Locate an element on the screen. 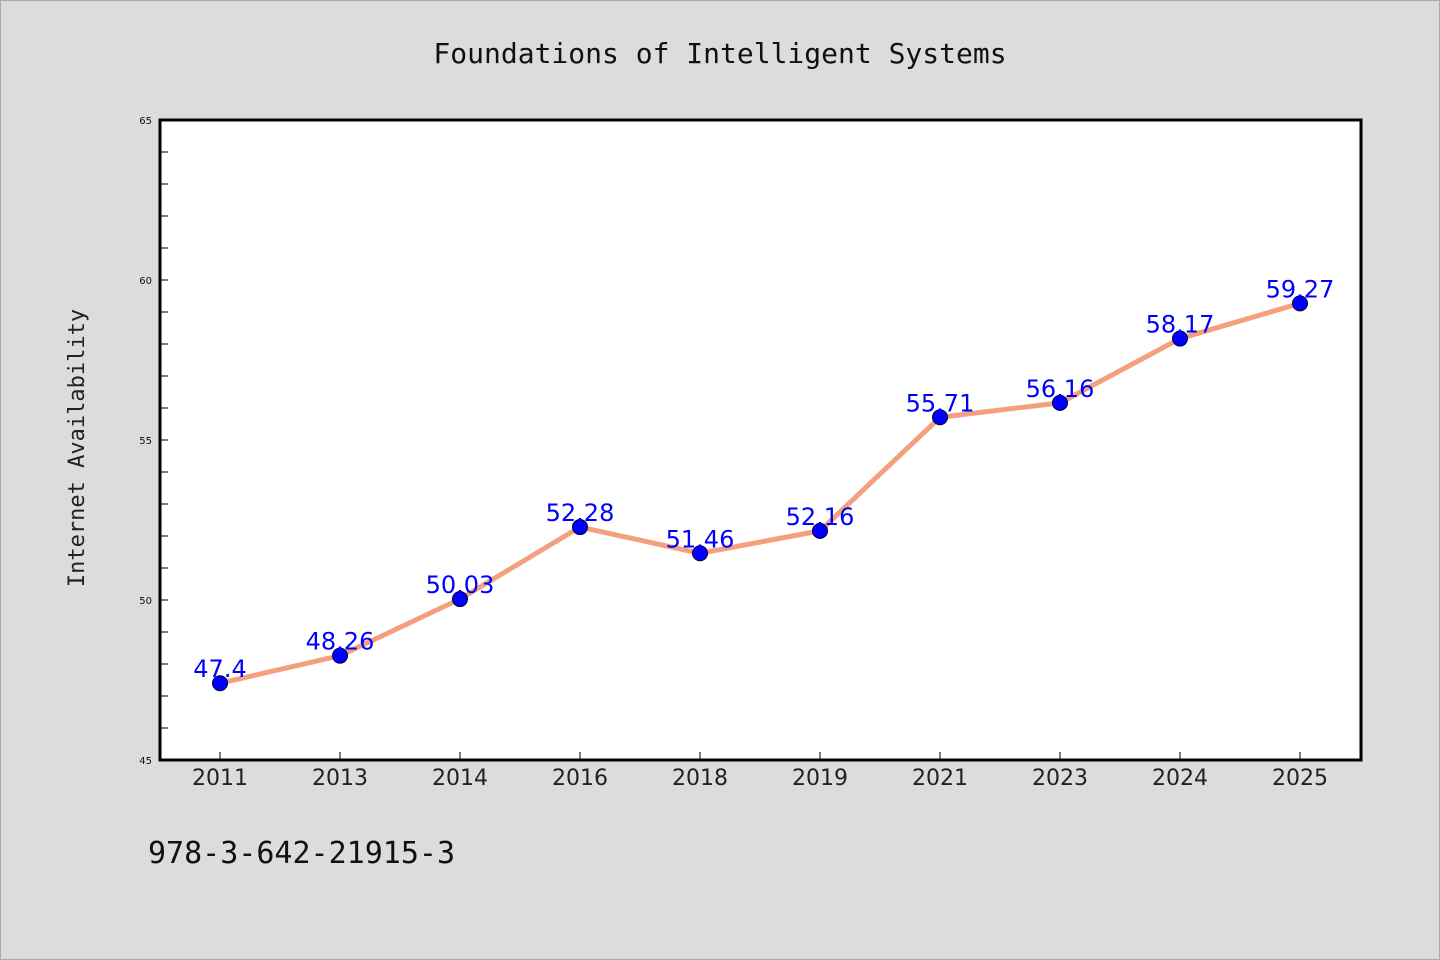 Image resolution: width=1440 pixels, height=960 pixels. y-tick-label: 60 is located at coordinates (145, 281).